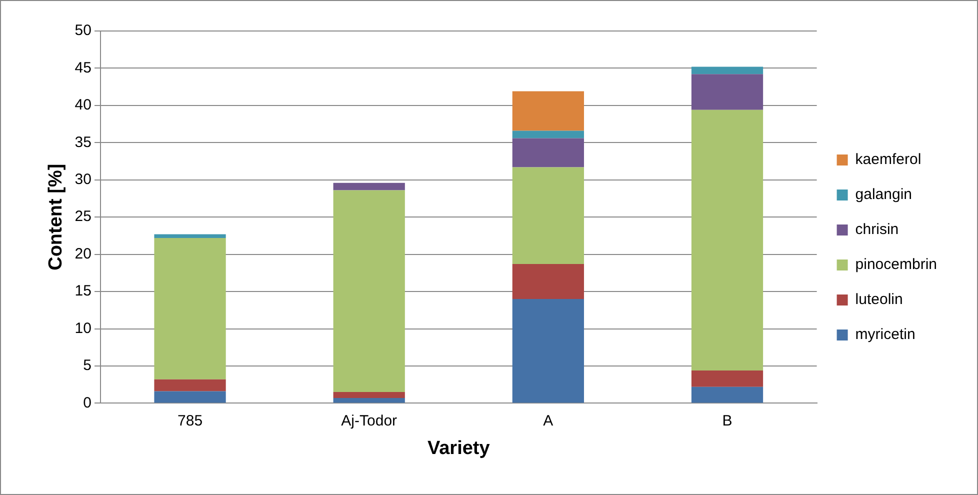 This screenshot has height=495, width=978. Describe the element at coordinates (83, 253) in the screenshot. I see `y-tick-label: 20` at that location.